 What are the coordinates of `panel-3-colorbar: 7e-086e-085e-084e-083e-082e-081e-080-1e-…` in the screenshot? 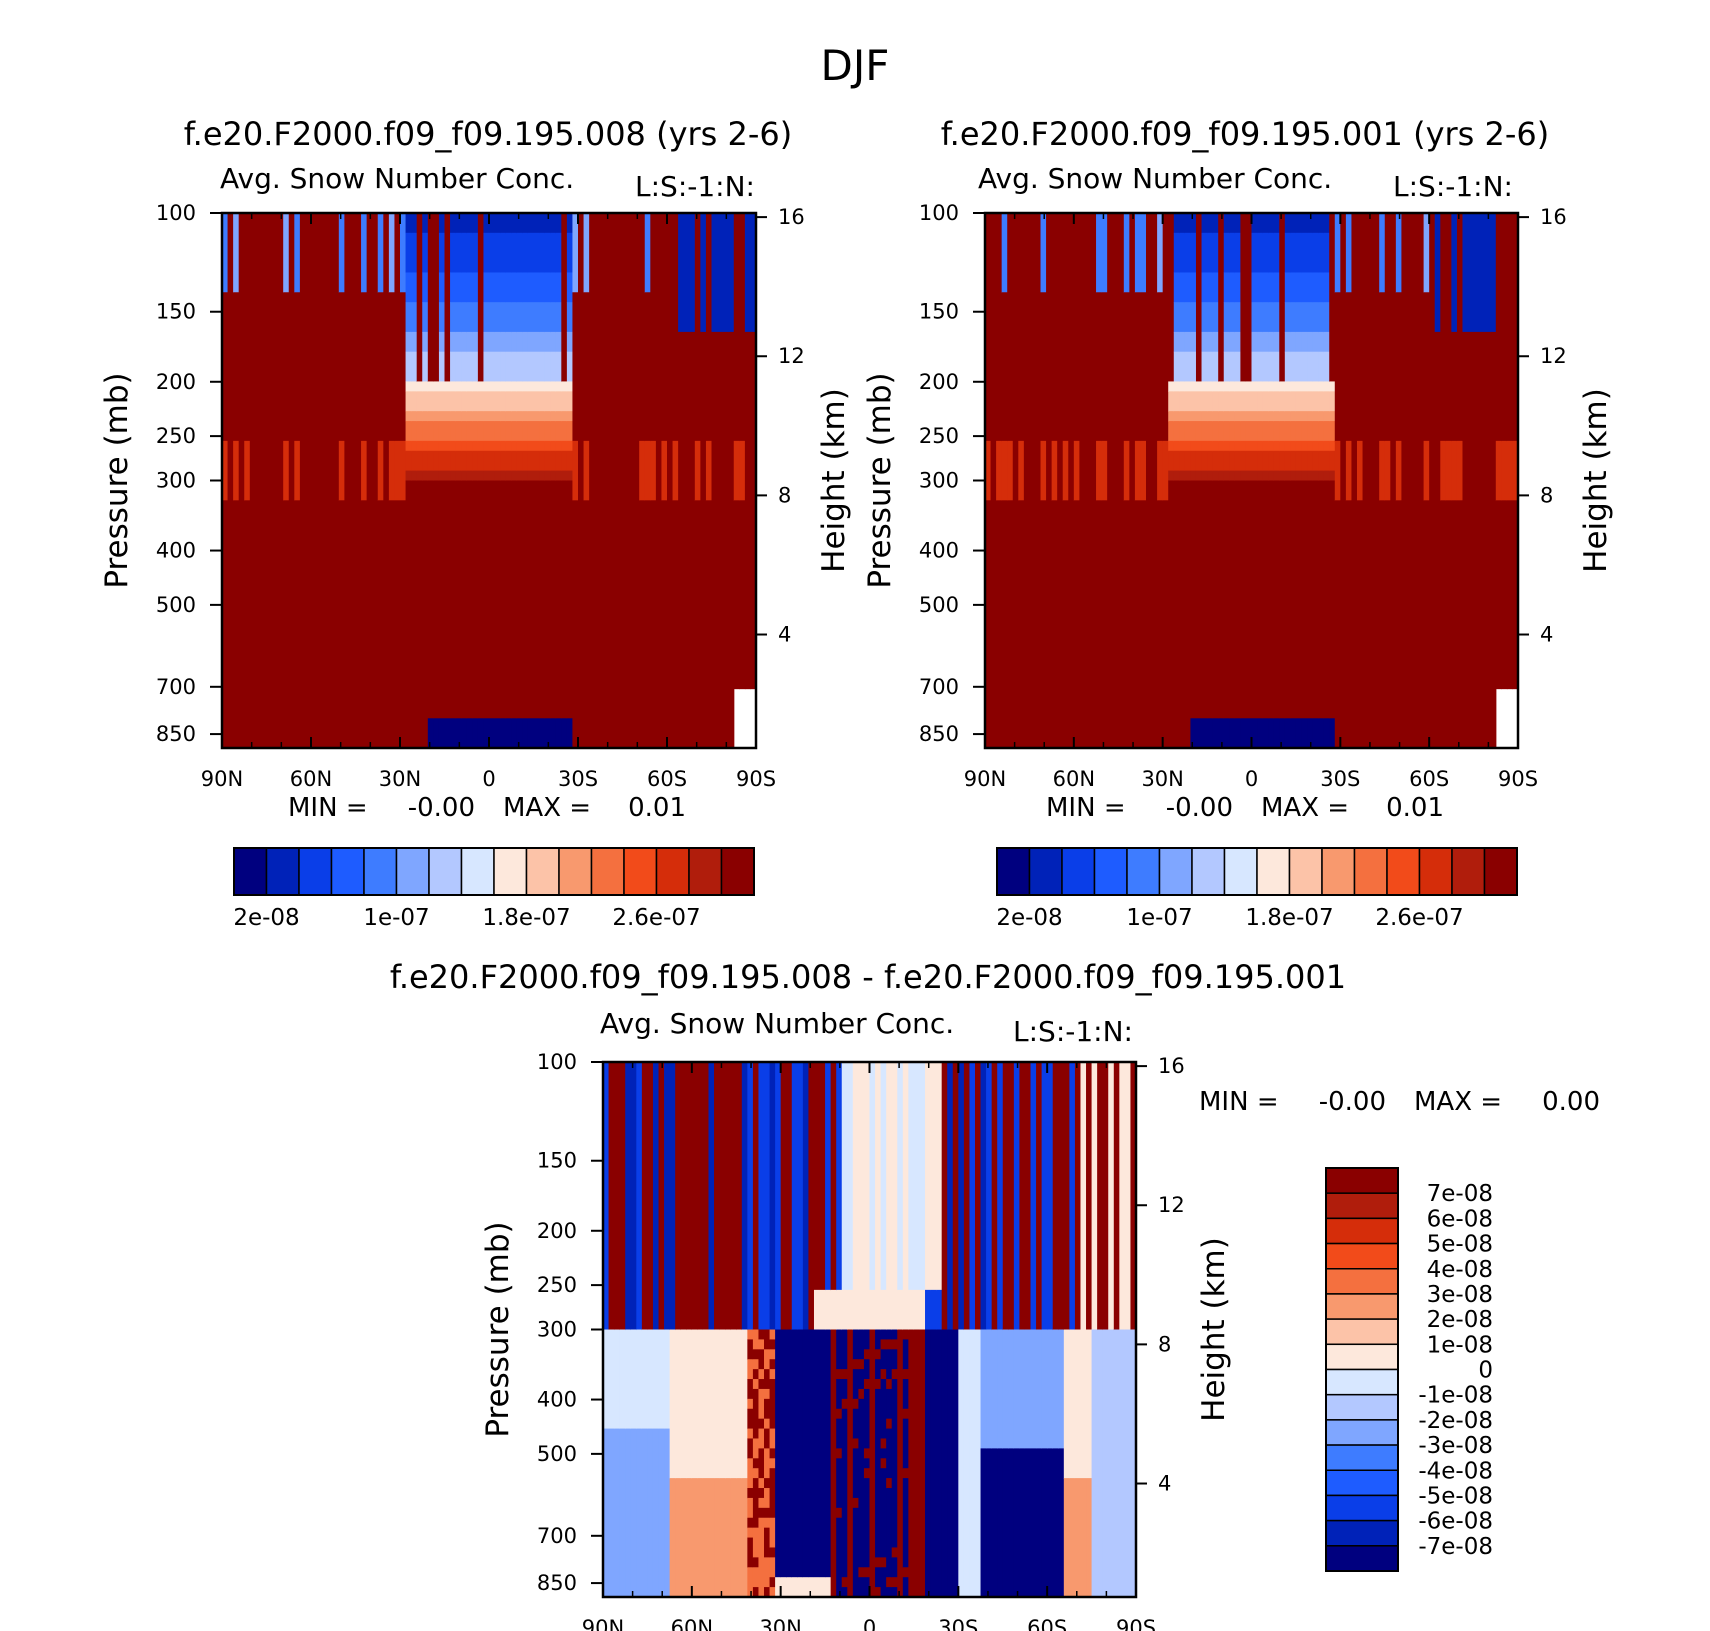 It's located at (1409, 1369).